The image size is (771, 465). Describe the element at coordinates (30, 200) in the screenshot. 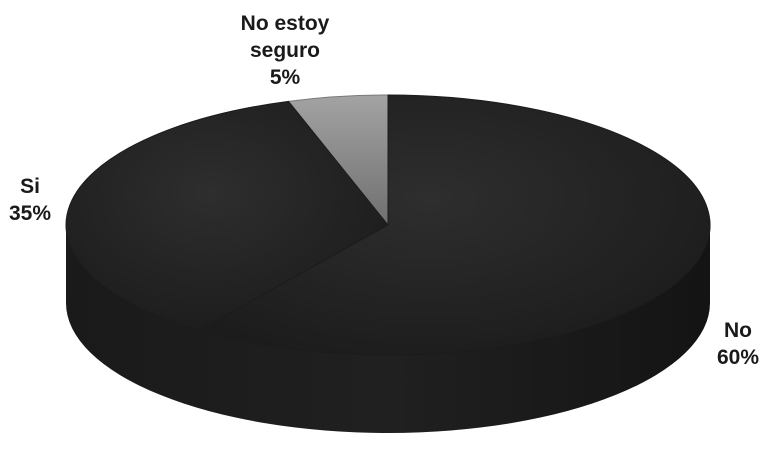

I see `slice-label-si: Si 35%` at that location.